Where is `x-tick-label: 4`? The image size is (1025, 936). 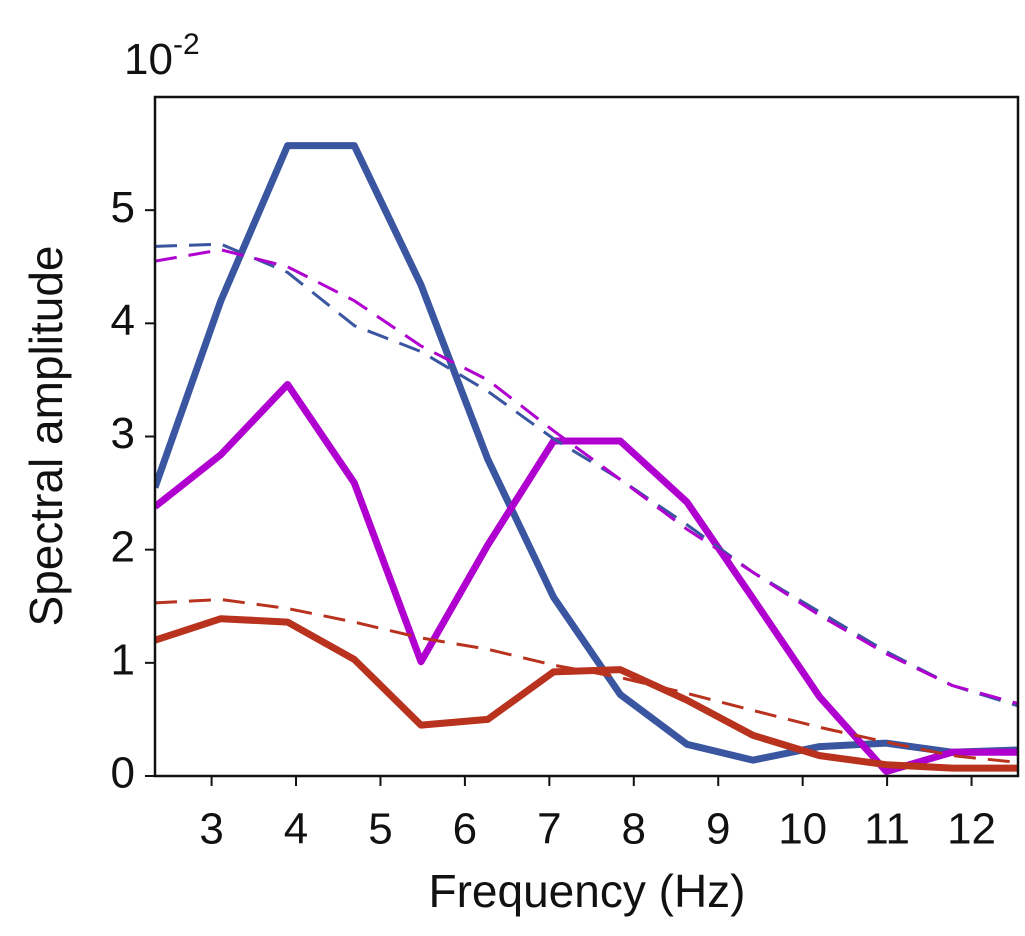 x-tick-label: 4 is located at coordinates (296, 829).